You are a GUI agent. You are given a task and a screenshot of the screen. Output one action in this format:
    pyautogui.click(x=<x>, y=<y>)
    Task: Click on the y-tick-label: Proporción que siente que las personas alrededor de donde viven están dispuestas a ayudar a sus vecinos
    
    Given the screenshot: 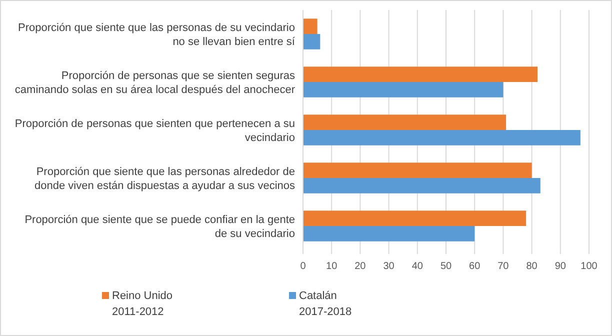 What is the action you would take?
    pyautogui.click(x=165, y=179)
    